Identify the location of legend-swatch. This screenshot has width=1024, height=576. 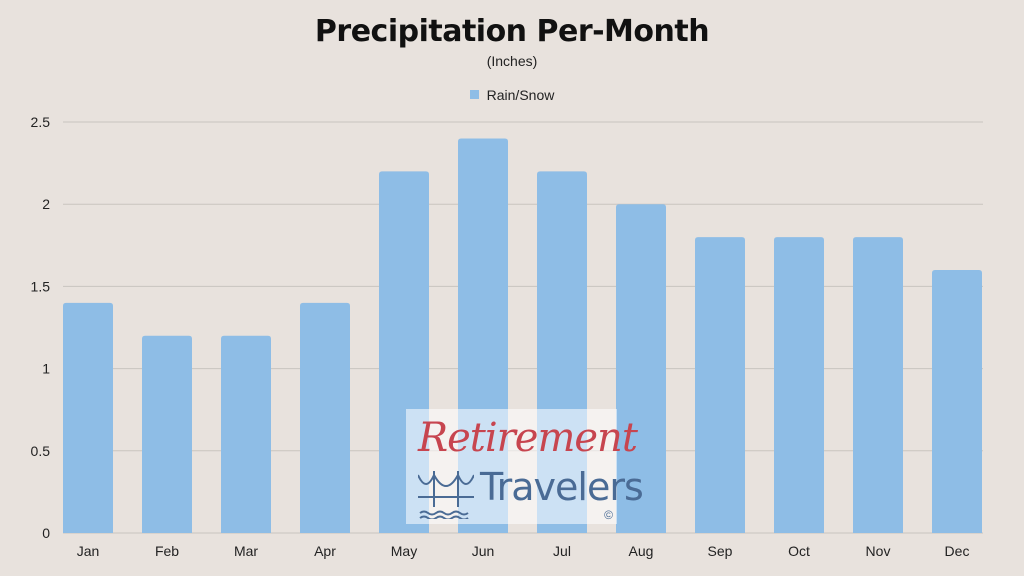
(474, 94).